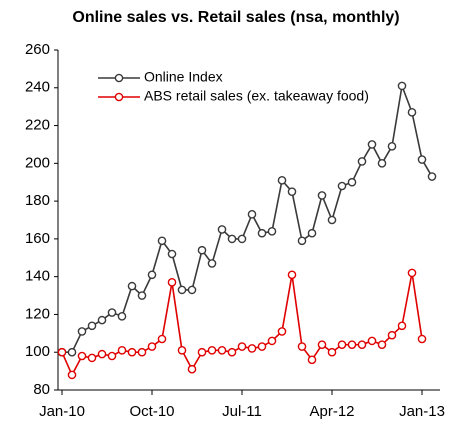  Describe the element at coordinates (37, 351) in the screenshot. I see `y-tick-label: 100` at that location.